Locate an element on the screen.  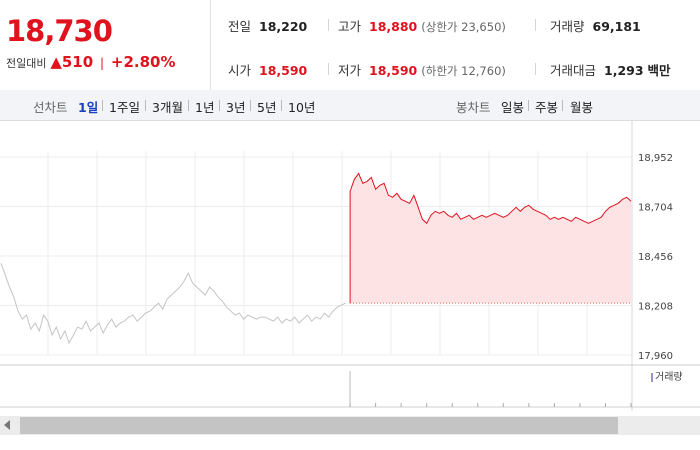
tab-1w: 1주일 is located at coordinates (124, 107).